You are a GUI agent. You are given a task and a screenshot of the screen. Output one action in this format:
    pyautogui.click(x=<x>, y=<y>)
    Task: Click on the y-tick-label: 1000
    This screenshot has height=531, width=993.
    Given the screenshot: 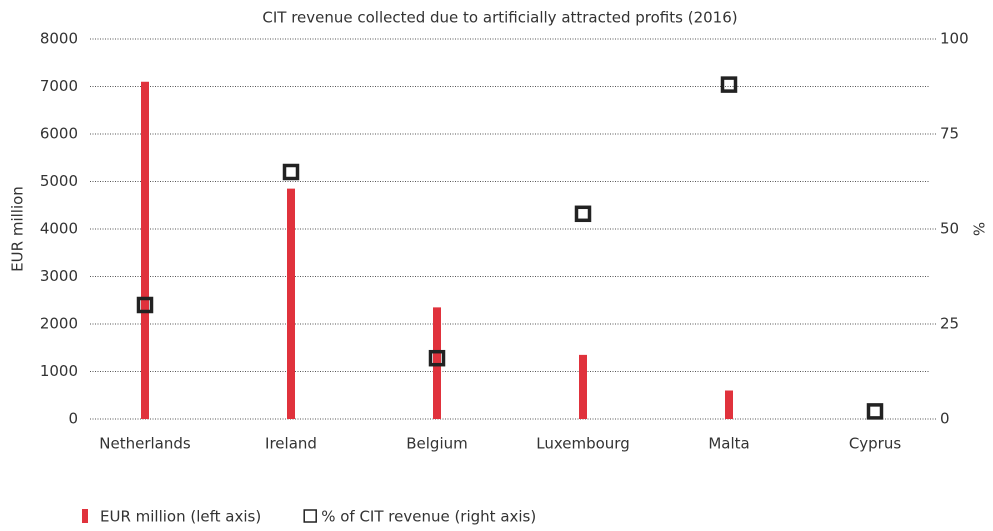 What is the action you would take?
    pyautogui.click(x=59, y=371)
    